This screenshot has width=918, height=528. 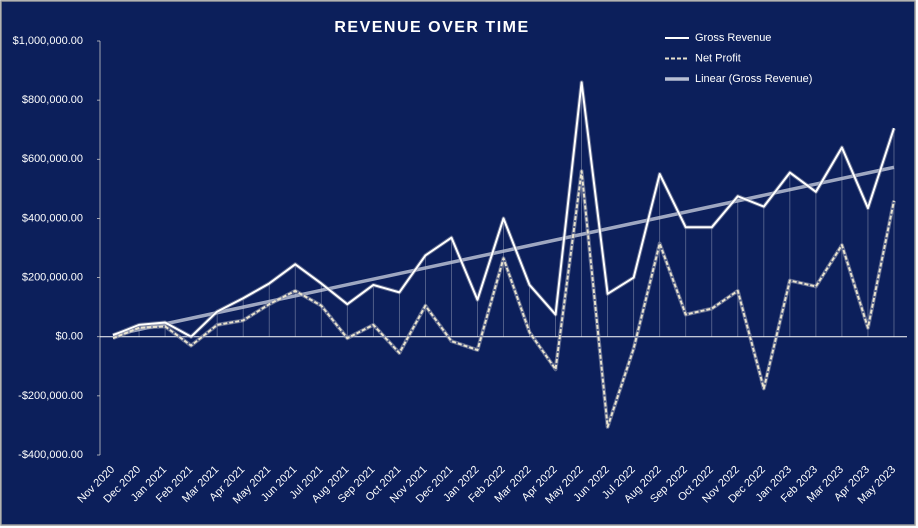 I want to click on y-tick-label: $400,000.00, so click(x=52, y=218).